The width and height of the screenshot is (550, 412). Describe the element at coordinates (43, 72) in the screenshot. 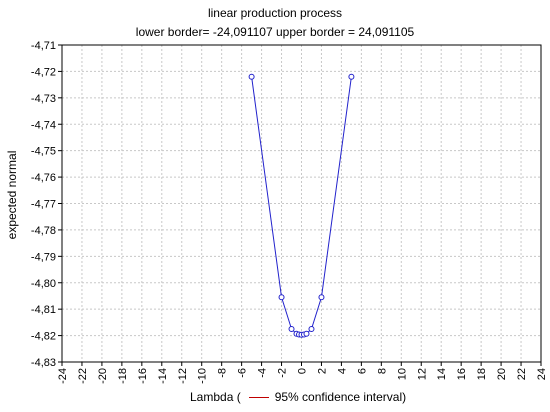

I see `y-tick-label: -4,72` at that location.